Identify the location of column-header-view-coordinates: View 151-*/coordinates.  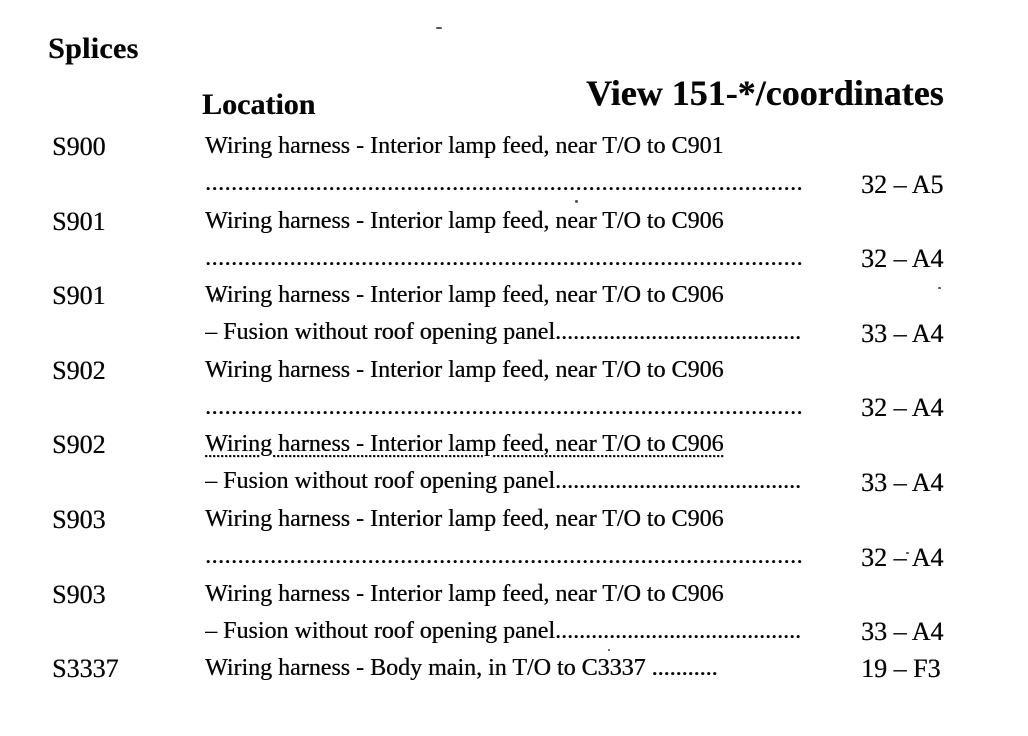
(765, 93).